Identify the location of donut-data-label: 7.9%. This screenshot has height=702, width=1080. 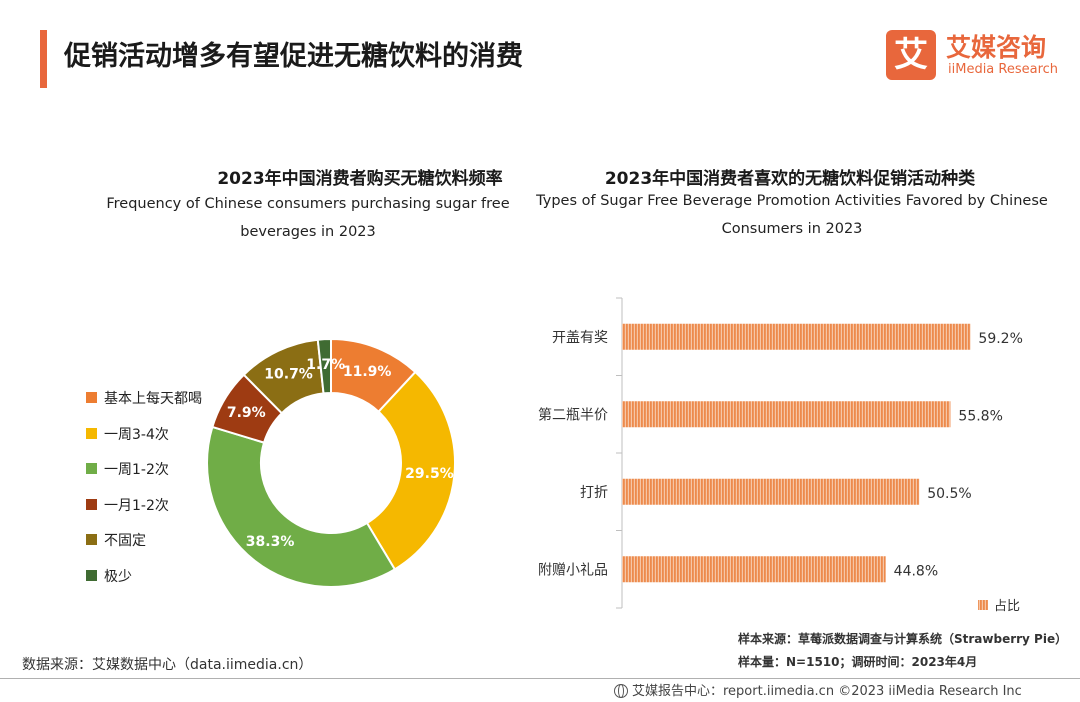
(246, 413).